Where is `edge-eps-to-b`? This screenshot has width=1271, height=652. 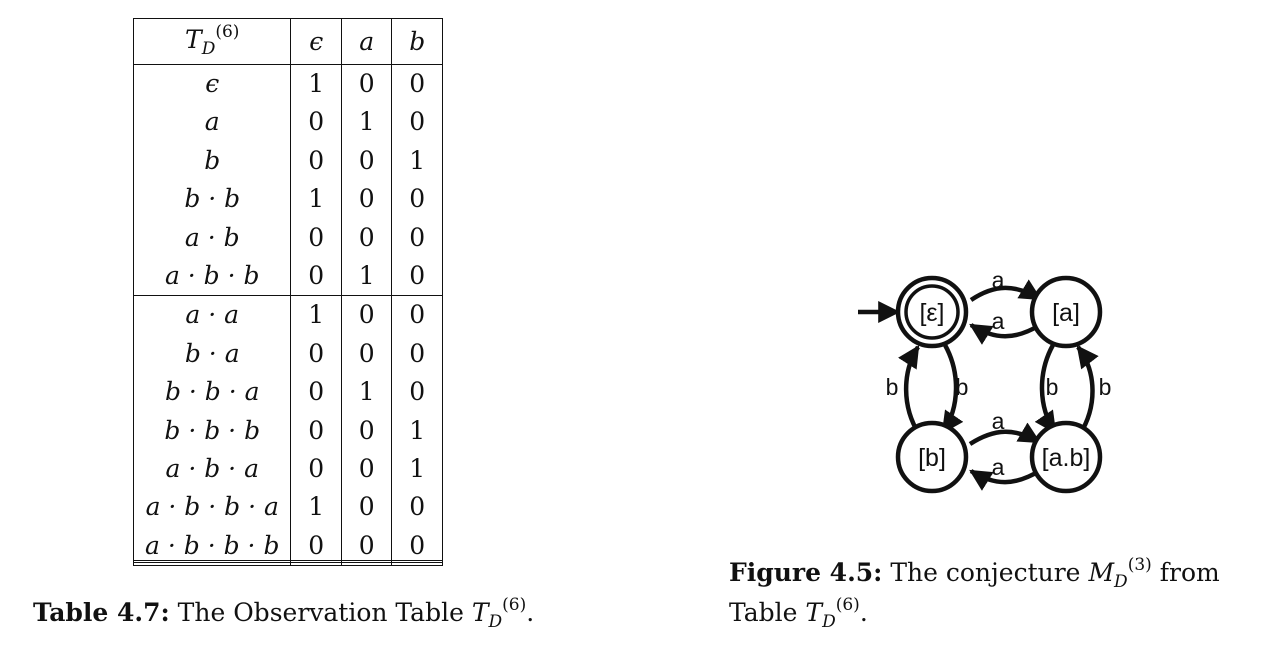
edge-eps-to-b is located at coordinates (952, 388).